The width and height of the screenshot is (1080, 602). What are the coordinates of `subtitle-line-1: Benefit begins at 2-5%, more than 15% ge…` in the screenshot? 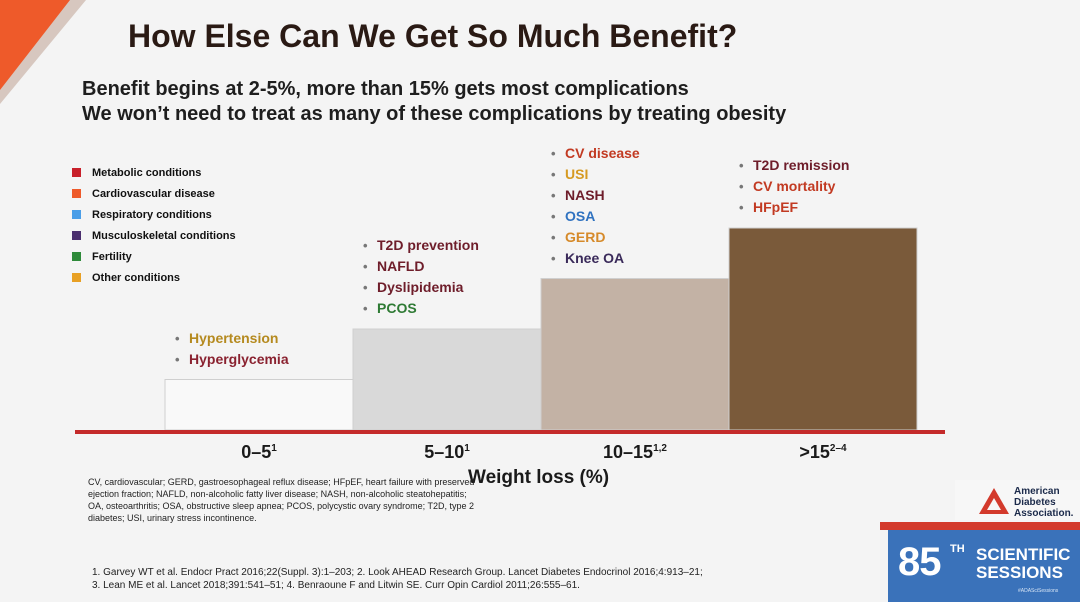 It's located at (385, 89).